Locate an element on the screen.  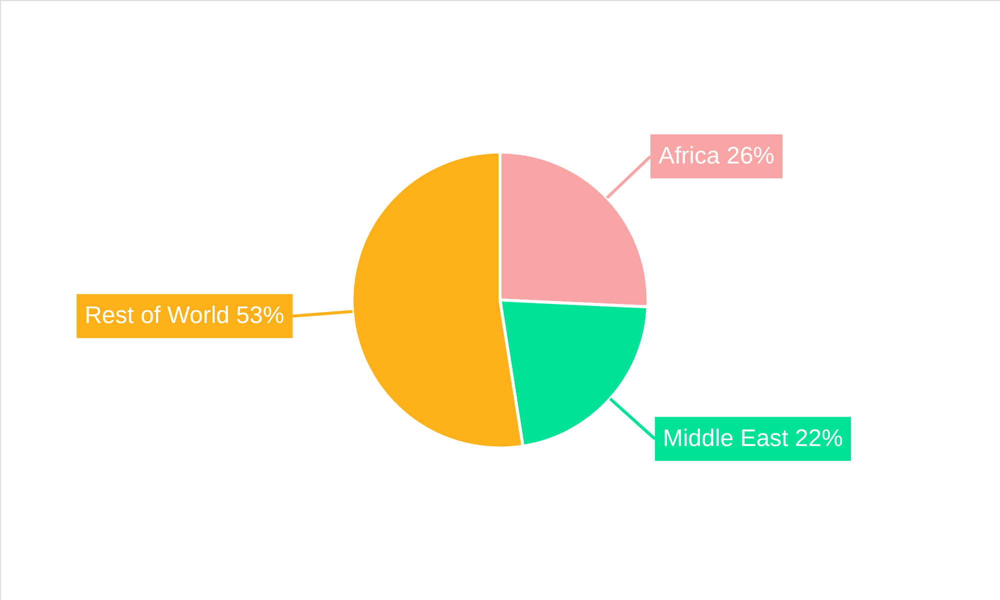
slice-label: Africa 26% is located at coordinates (716, 156).